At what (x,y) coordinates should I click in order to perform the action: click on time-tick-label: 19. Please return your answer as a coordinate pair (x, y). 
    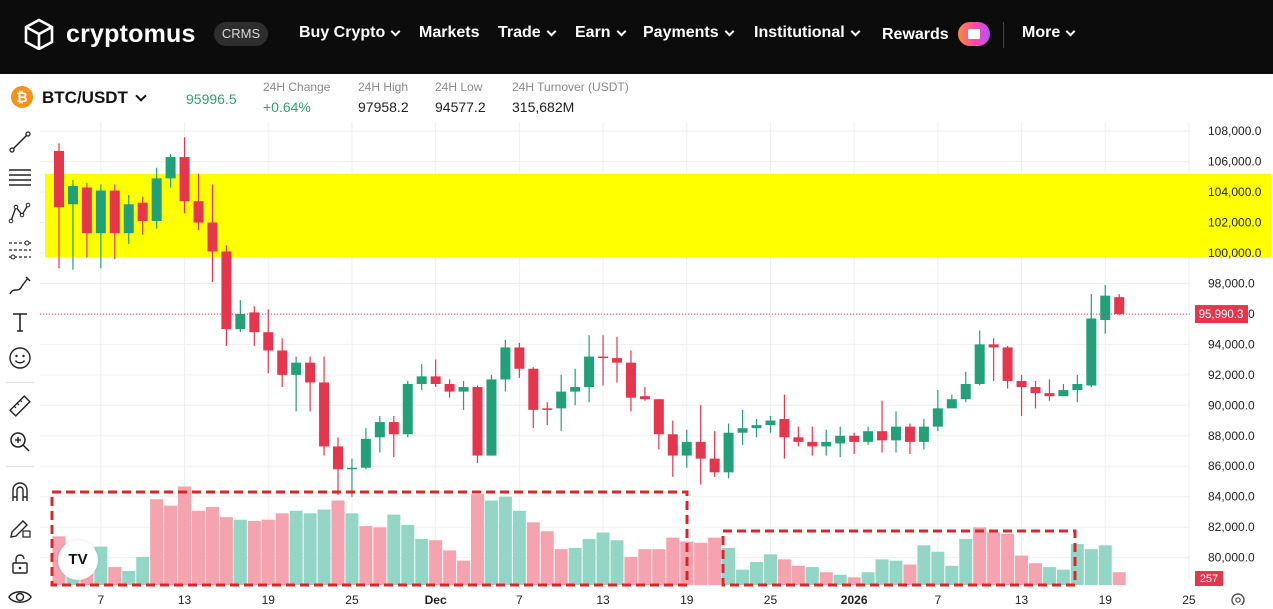
    Looking at the image, I should click on (1106, 599).